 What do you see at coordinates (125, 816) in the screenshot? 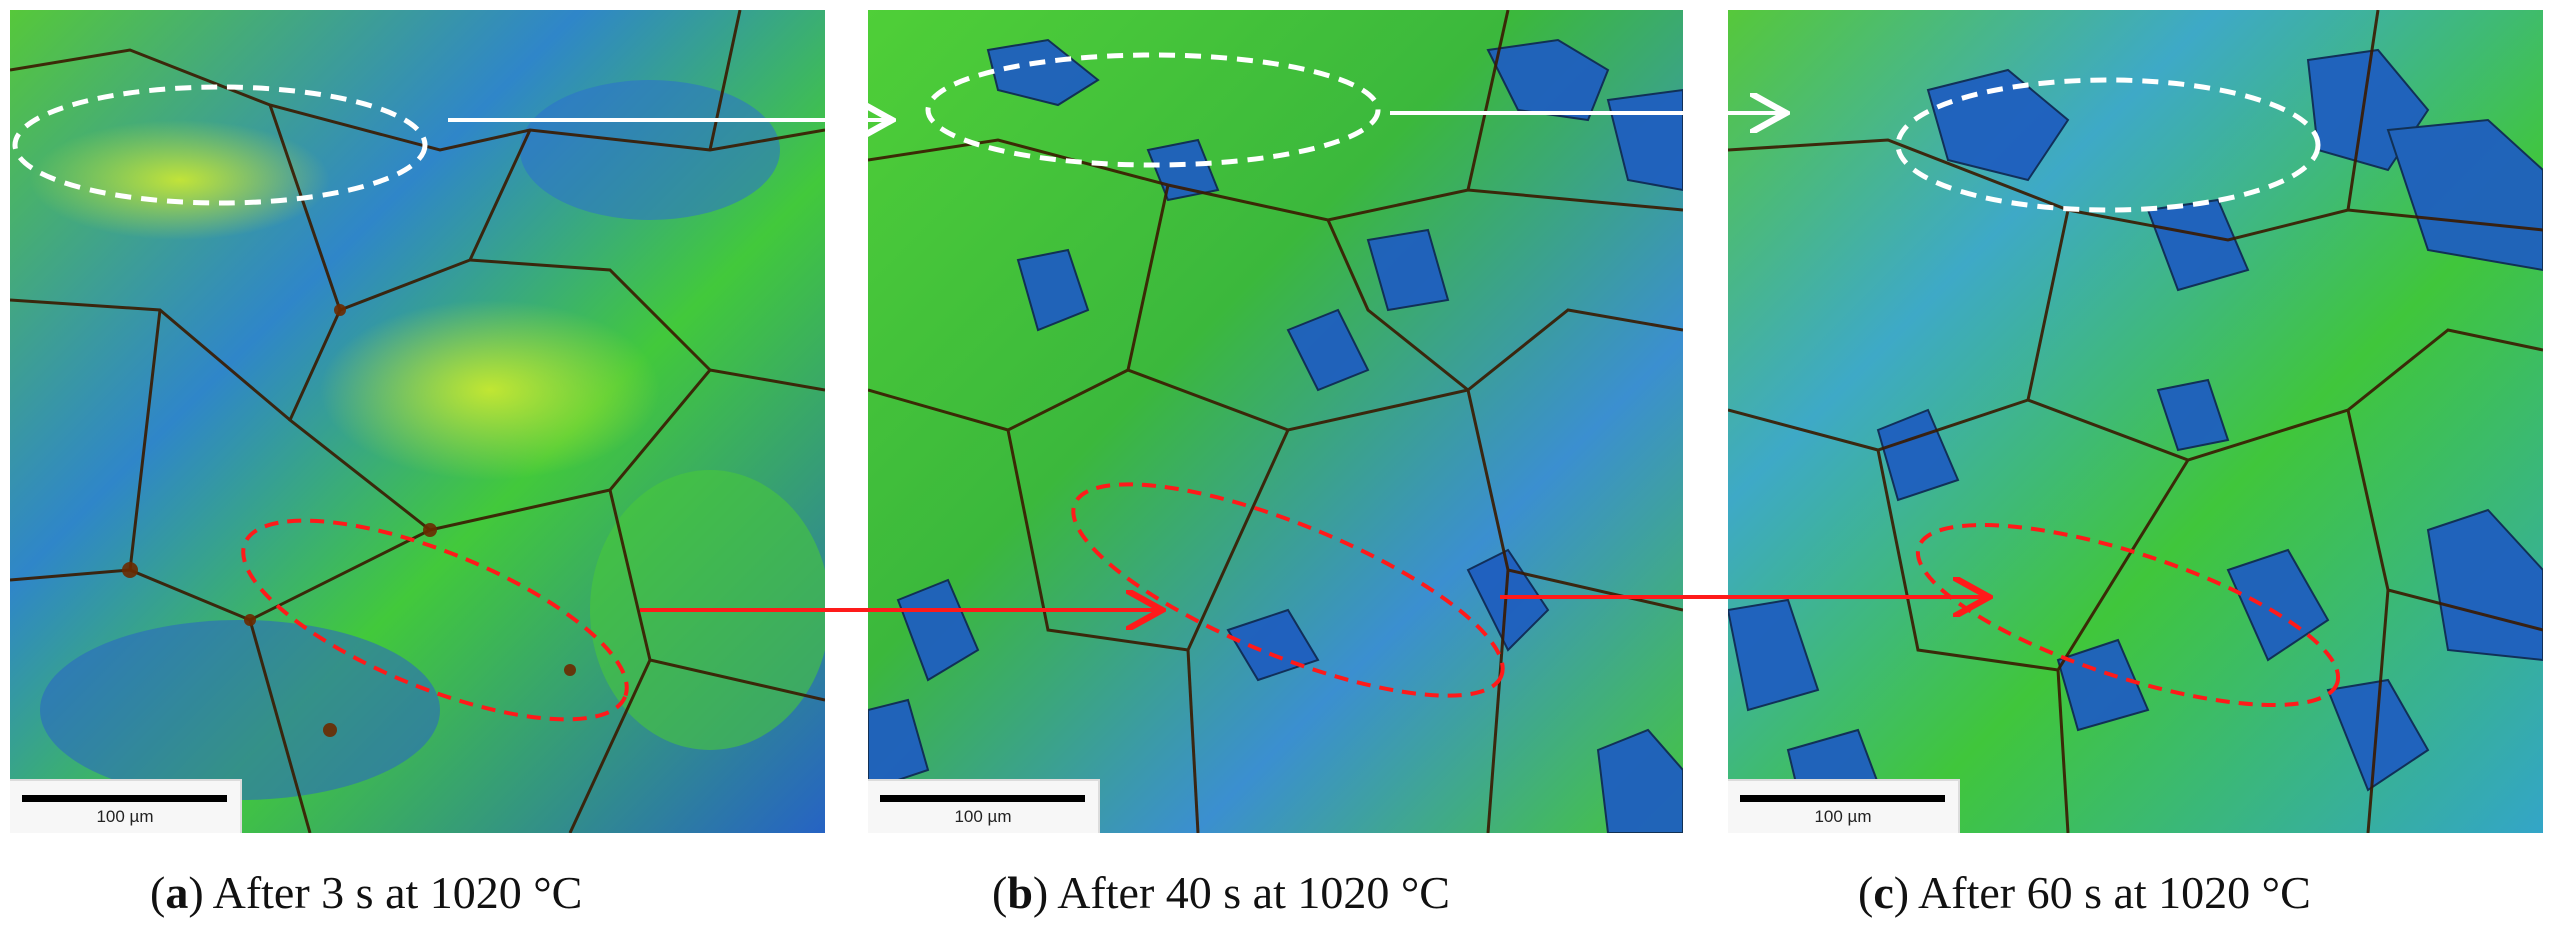
I see `scale-bar-label-a: 100 µm` at bounding box center [125, 816].